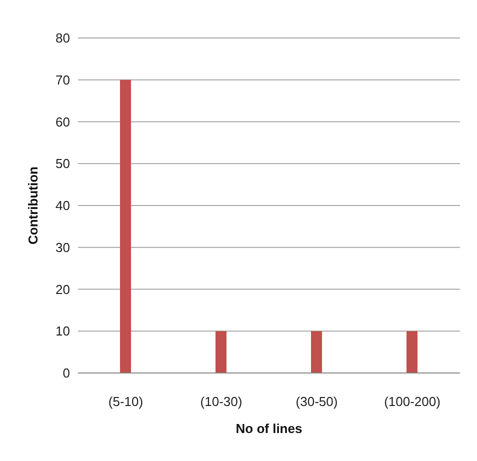 The image size is (477, 461). Describe the element at coordinates (412, 402) in the screenshot. I see `x-tick-label: (100-200)` at that location.